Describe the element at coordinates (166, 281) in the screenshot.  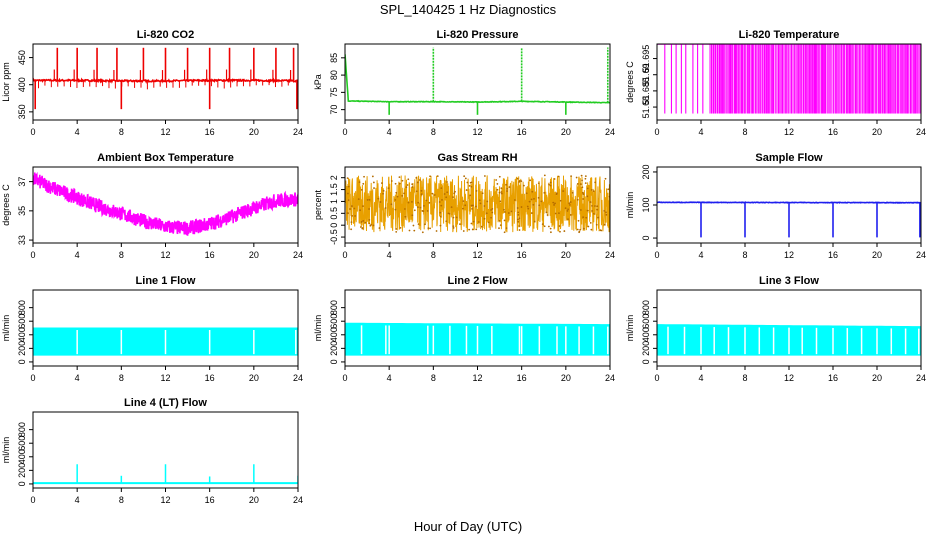
I see `panel-title: Line 1 Flow` at that location.